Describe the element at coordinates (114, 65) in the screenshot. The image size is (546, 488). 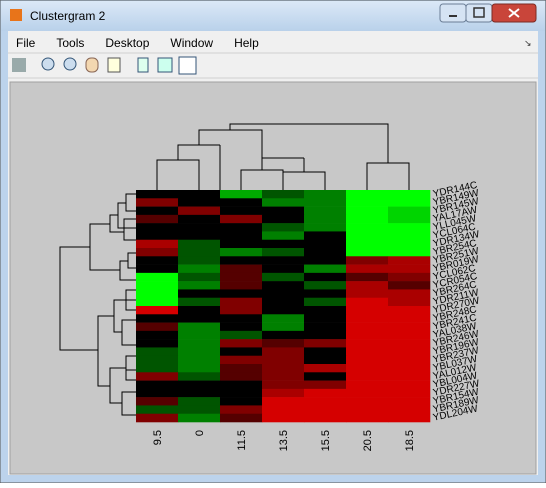
I see `datacursor-button` at that location.